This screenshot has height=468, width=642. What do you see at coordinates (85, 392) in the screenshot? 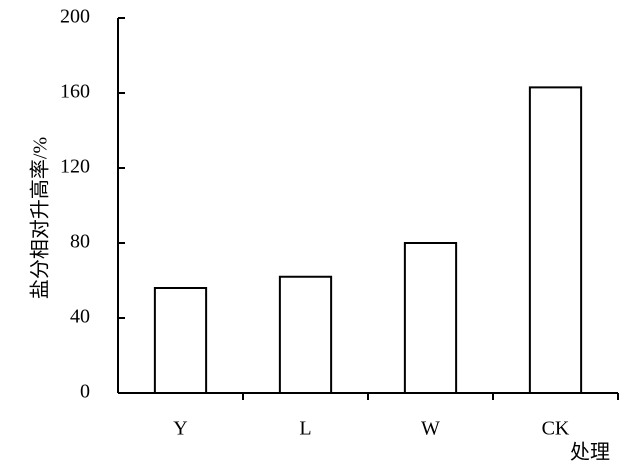
I see `y-tick-label: 0` at bounding box center [85, 392].